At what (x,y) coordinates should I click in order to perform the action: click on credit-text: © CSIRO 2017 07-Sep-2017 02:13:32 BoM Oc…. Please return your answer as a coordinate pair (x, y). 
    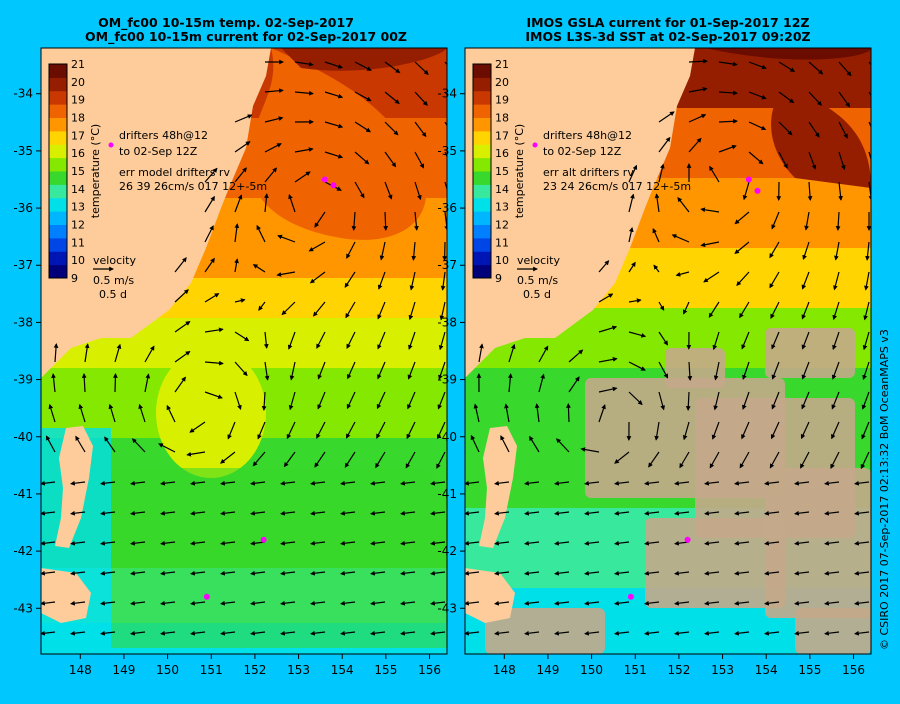
    Looking at the image, I should click on (884, 489).